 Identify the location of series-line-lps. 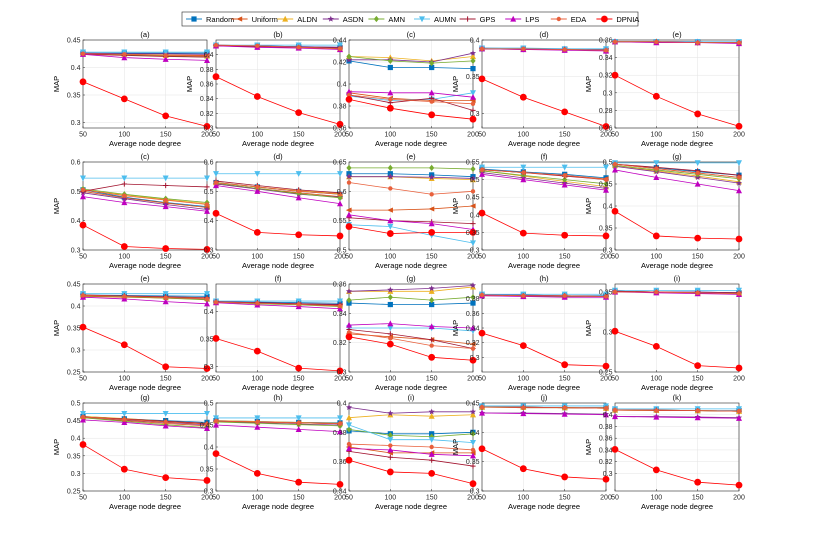
(145, 204).